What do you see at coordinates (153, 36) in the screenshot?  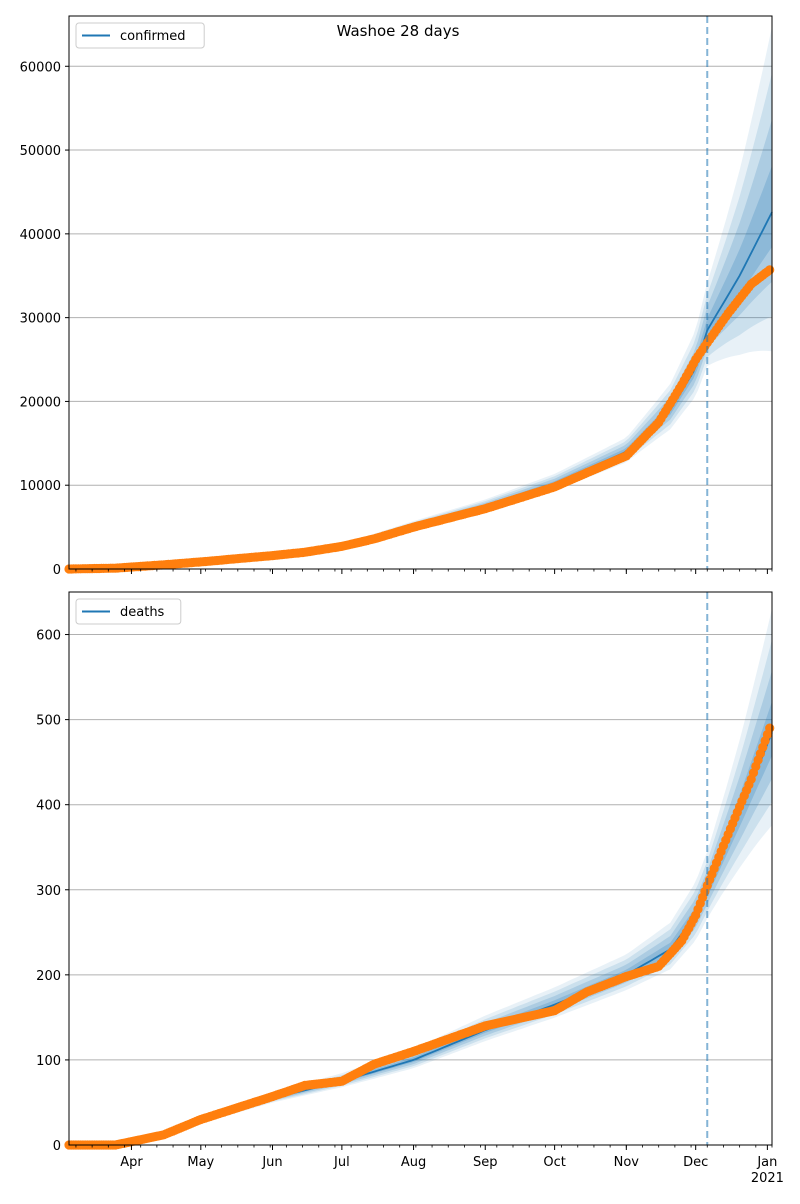 I see `confirmed-legend-label: confirmed` at bounding box center [153, 36].